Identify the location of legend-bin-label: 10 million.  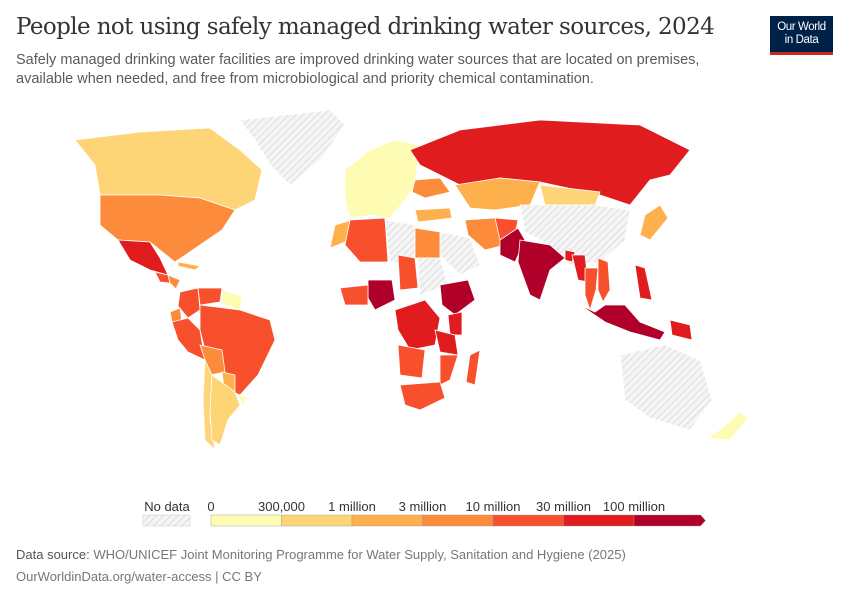
(493, 506).